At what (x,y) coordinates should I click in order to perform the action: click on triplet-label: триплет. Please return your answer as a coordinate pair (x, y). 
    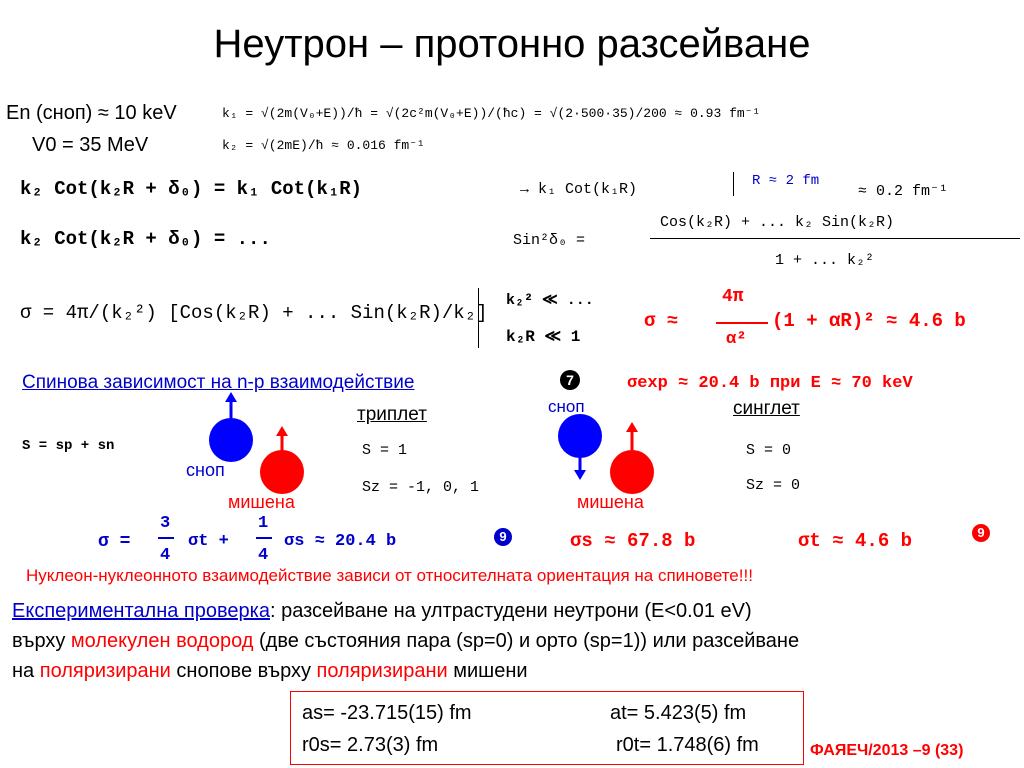
    Looking at the image, I should click on (392, 414).